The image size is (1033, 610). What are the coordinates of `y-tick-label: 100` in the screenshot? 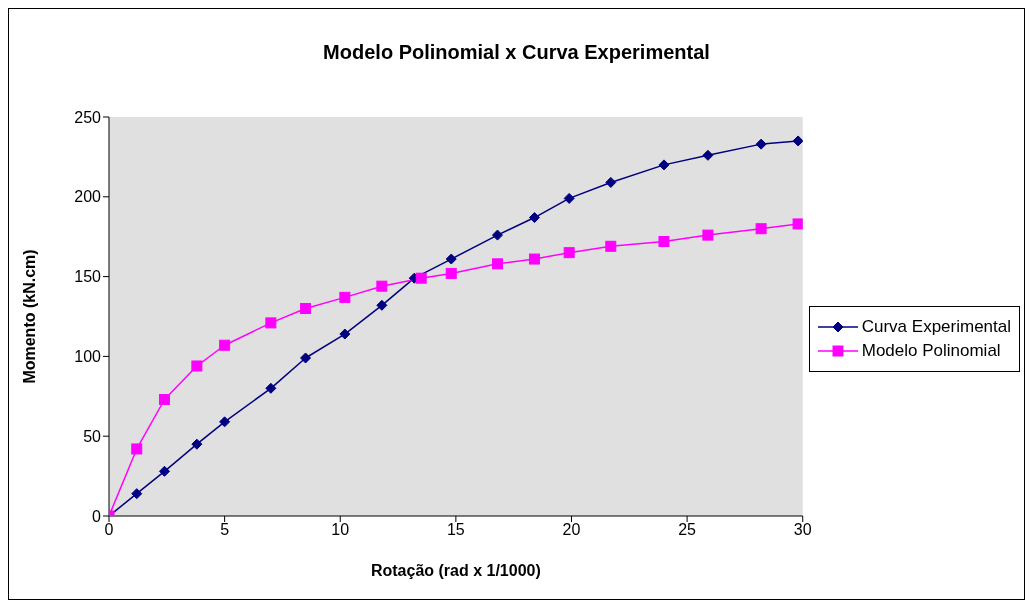 It's located at (88, 357).